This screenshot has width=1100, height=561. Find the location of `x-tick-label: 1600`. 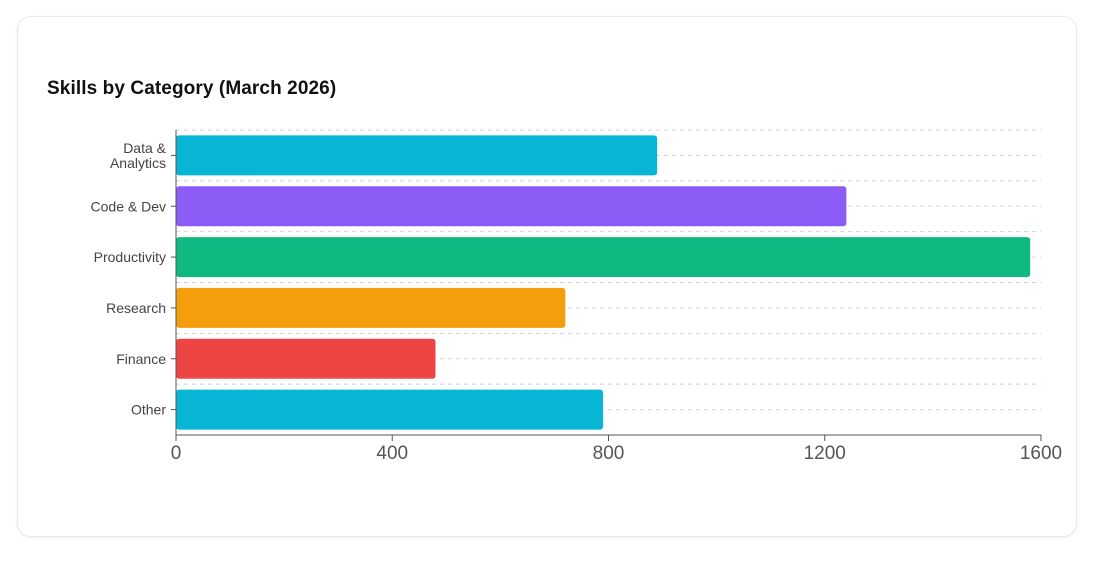

x-tick-label: 1600 is located at coordinates (1041, 453).